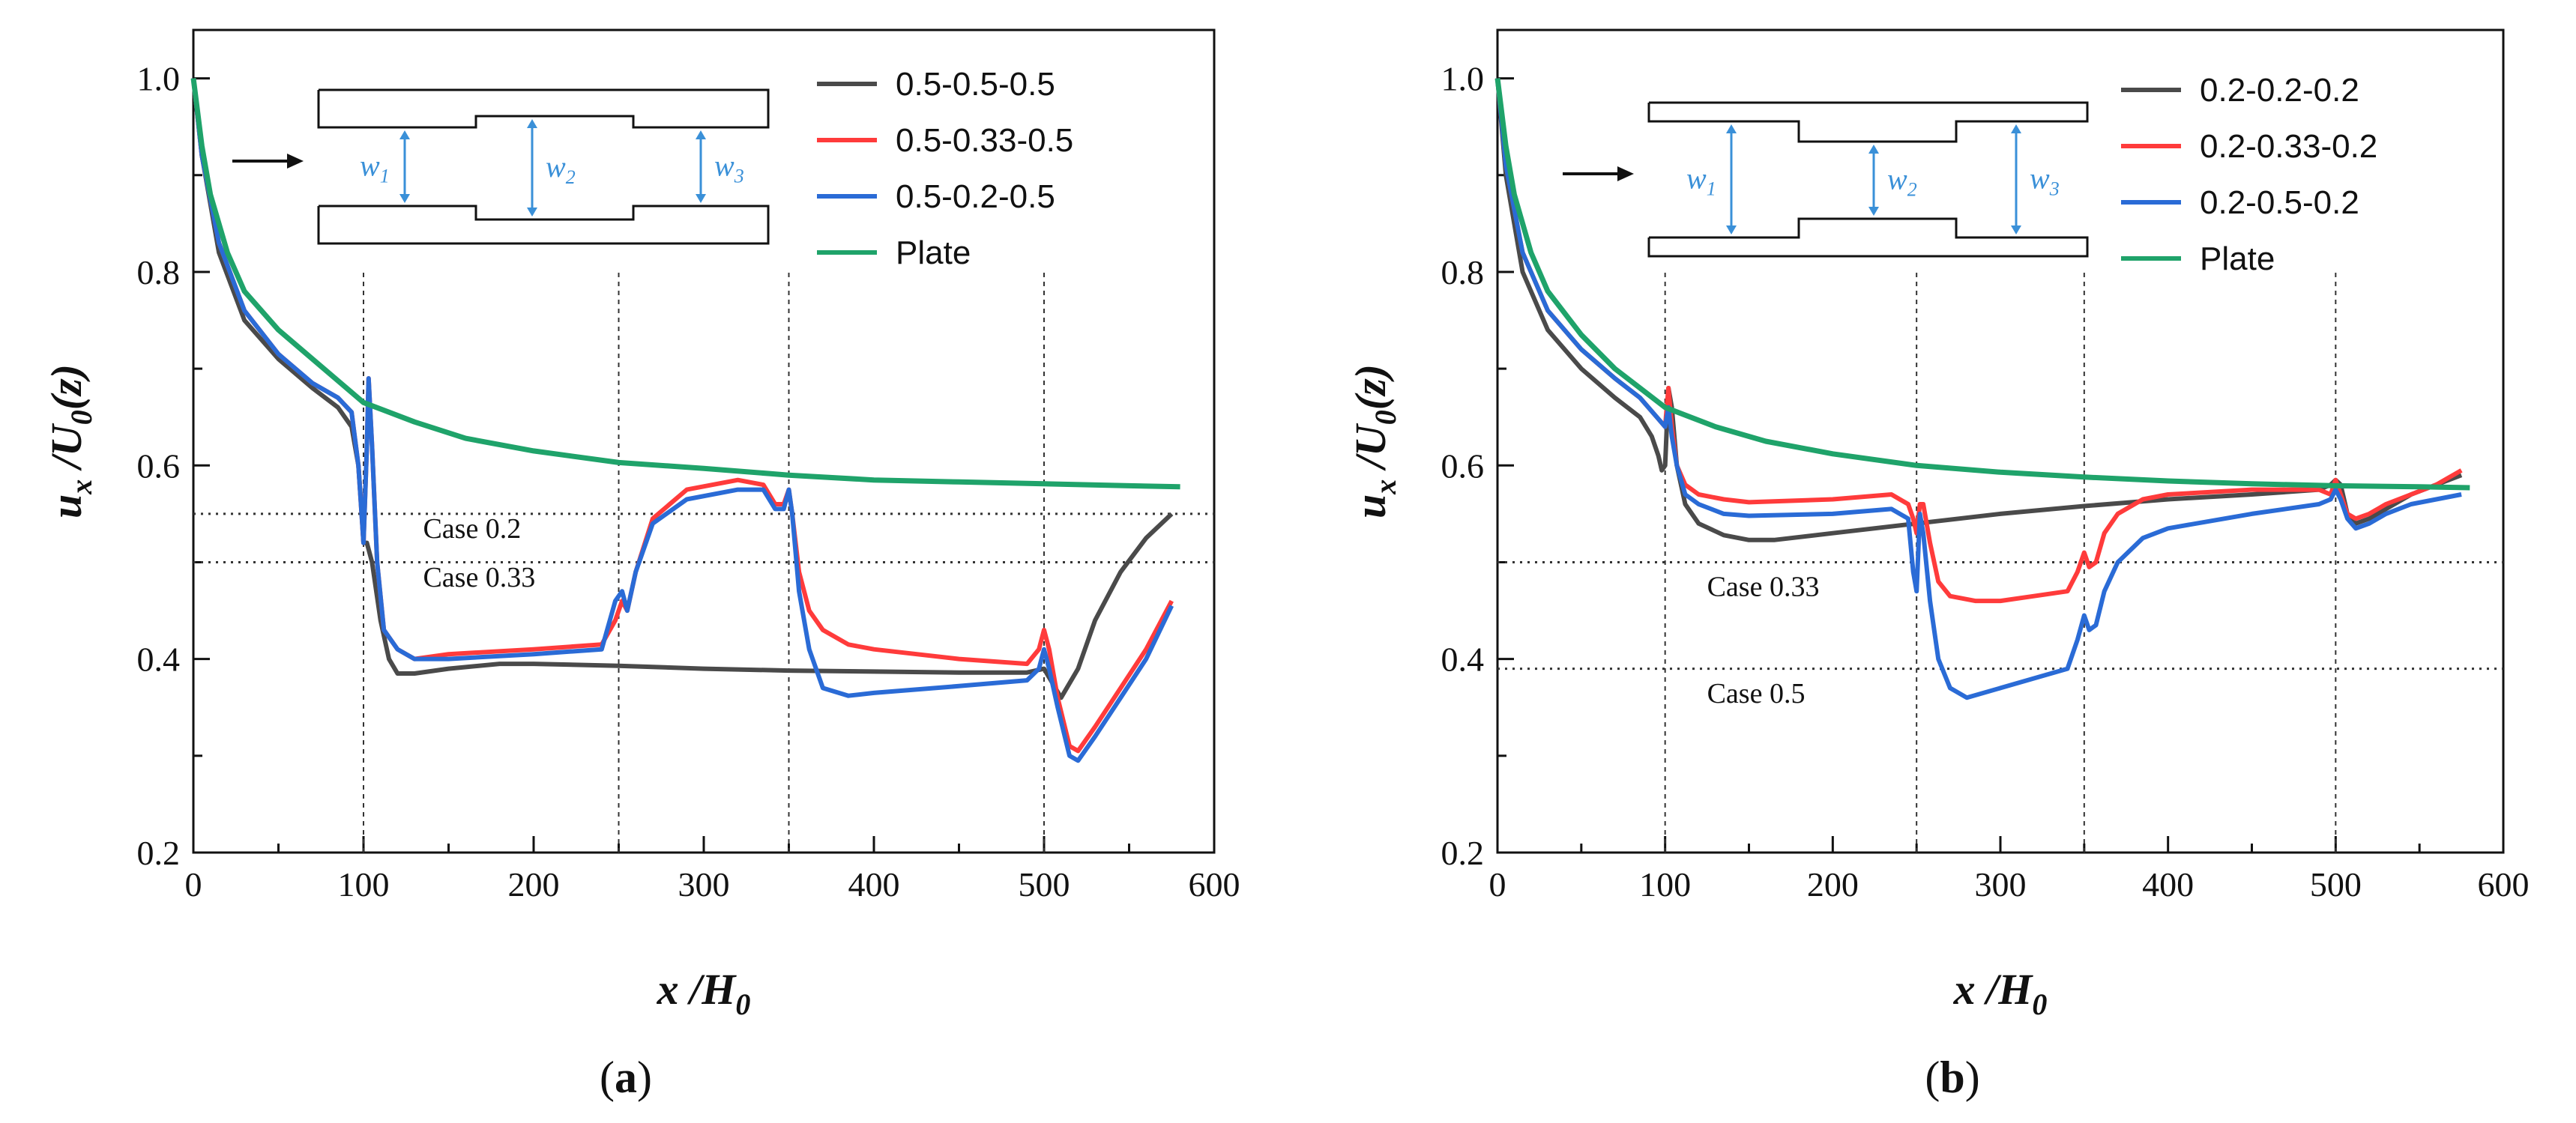  What do you see at coordinates (1711, 189) in the screenshot?
I see `width-label-subscript: 1` at bounding box center [1711, 189].